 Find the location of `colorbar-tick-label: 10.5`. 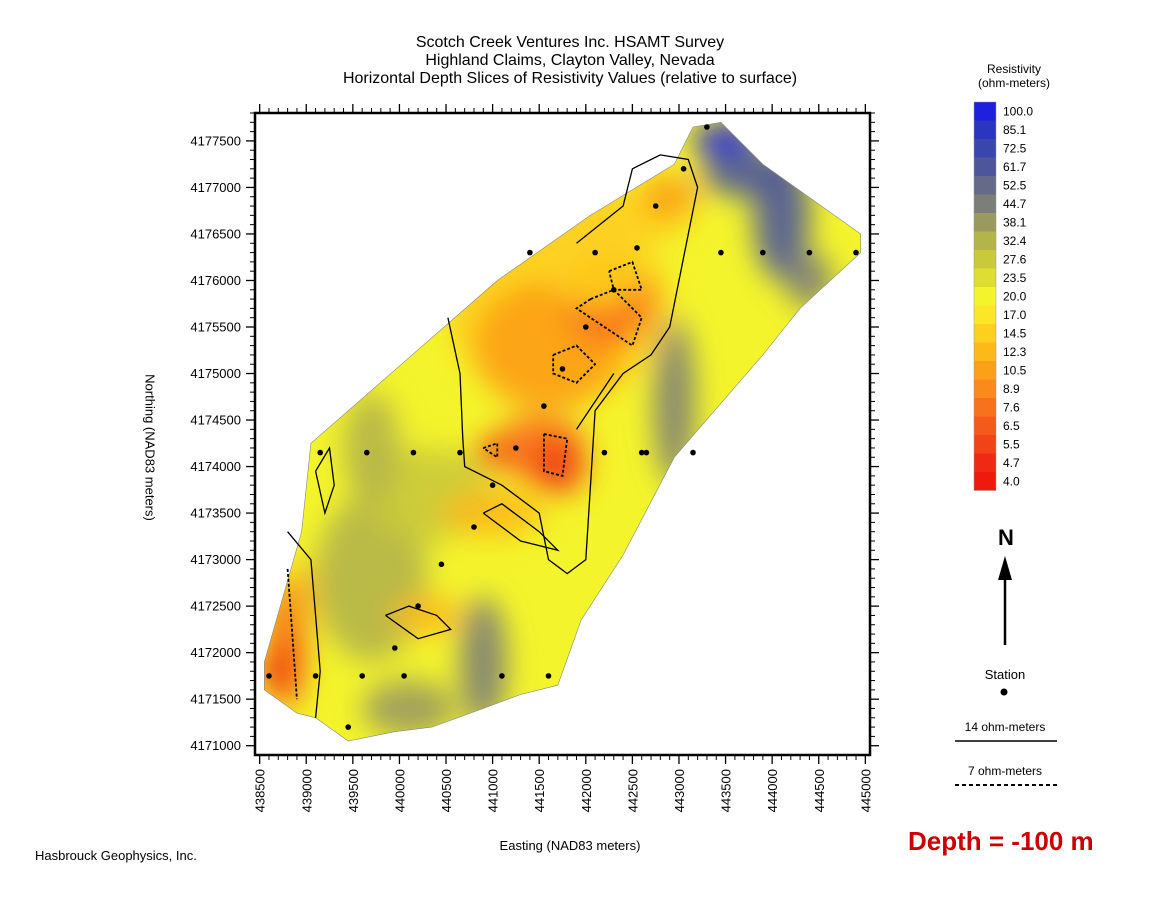

colorbar-tick-label: 10.5 is located at coordinates (1015, 370).